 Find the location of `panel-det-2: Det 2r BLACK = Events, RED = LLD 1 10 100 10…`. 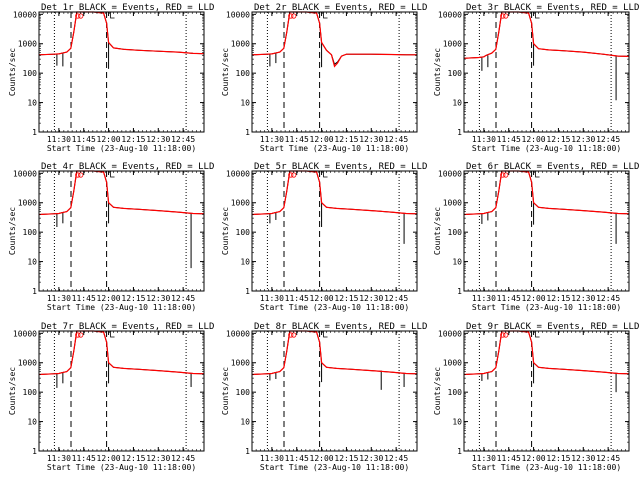

panel-det-2: Det 2r BLACK = Events, RED = LLD 1 10 100 10… is located at coordinates (324, 78).